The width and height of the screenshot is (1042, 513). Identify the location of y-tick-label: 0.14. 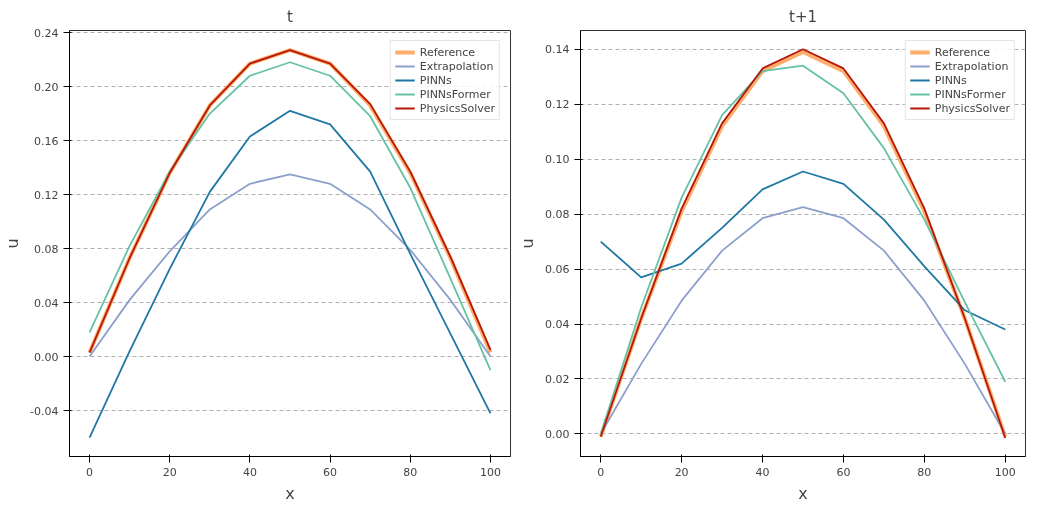
(557, 50).